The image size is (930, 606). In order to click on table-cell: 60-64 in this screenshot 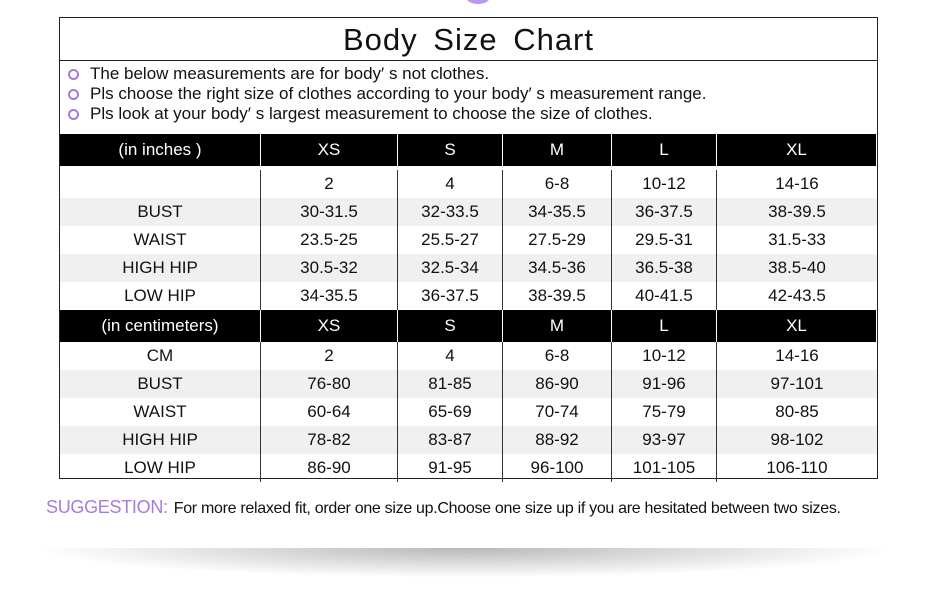, I will do `click(329, 412)`.